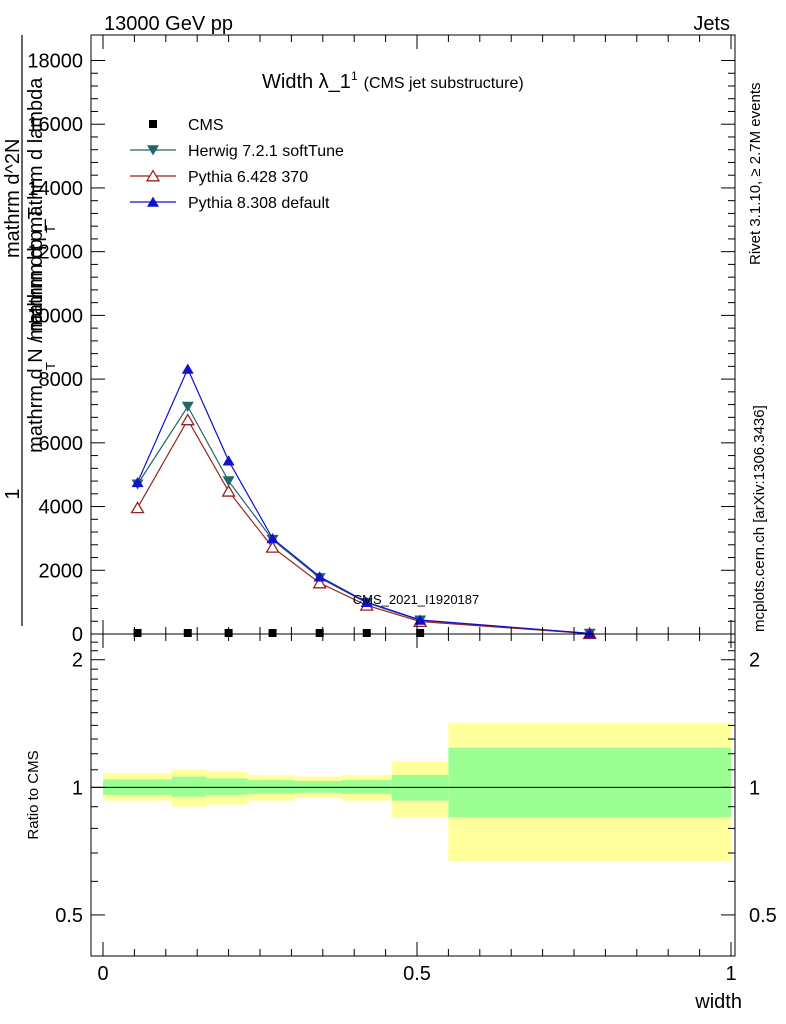  I want to click on series-line, so click(363, 526).